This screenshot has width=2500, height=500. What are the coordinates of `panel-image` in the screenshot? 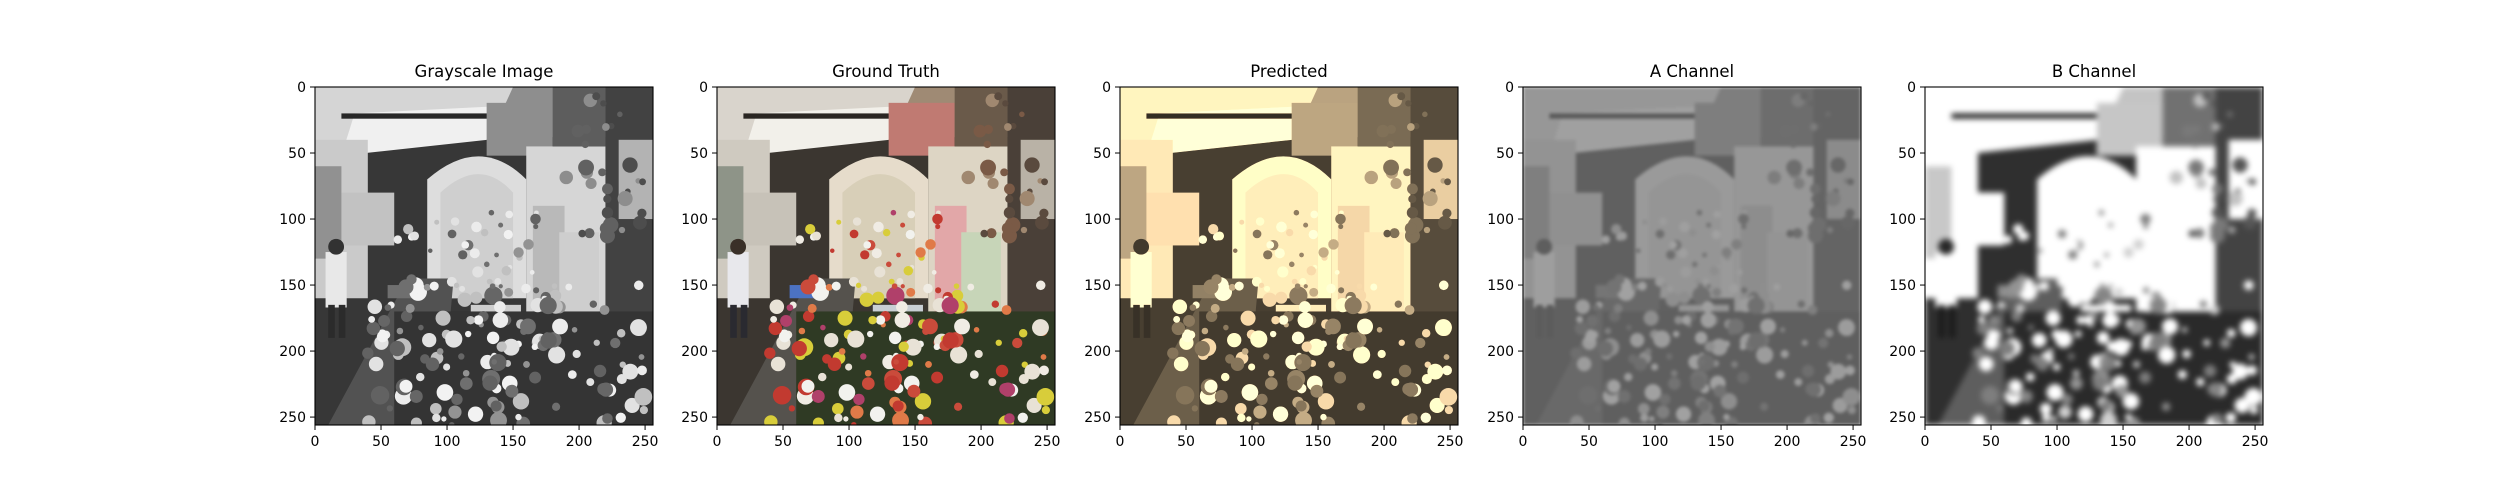 It's located at (1692, 256).